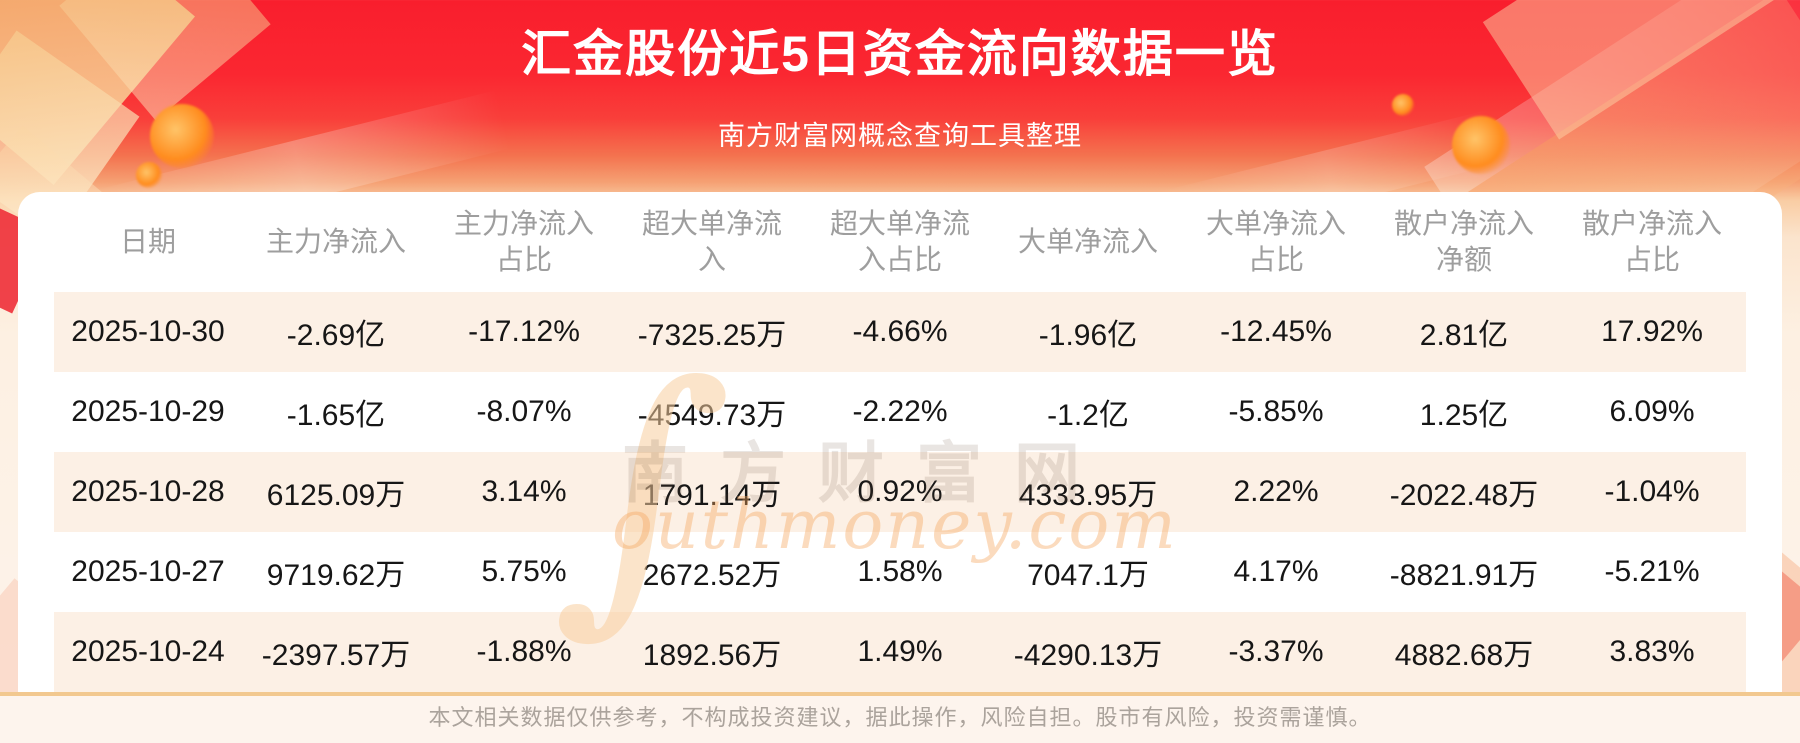  What do you see at coordinates (1464, 655) in the screenshot?
I see `table-cell: 4882.68万` at bounding box center [1464, 655].